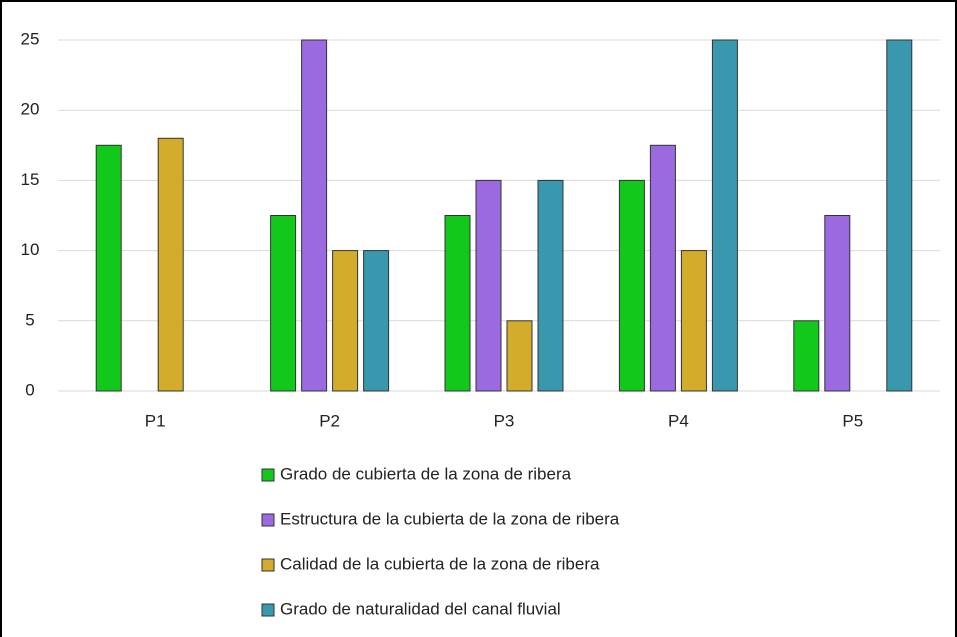  Describe the element at coordinates (30, 179) in the screenshot. I see `y-tick-label: 15` at that location.